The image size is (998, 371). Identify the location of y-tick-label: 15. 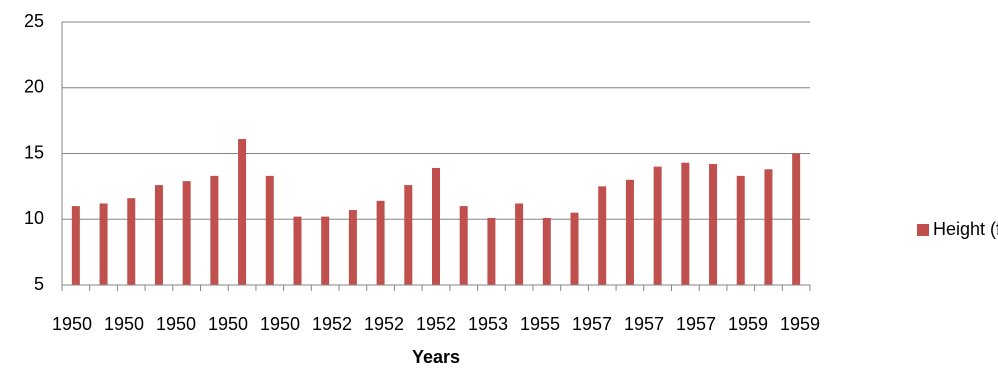
(34, 152).